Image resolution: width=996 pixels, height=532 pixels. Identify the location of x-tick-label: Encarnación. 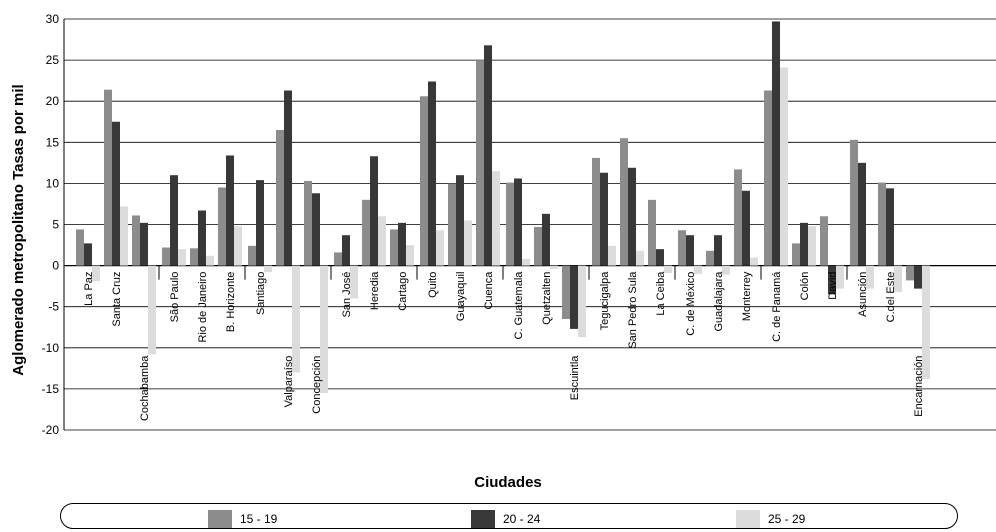
(919, 386).